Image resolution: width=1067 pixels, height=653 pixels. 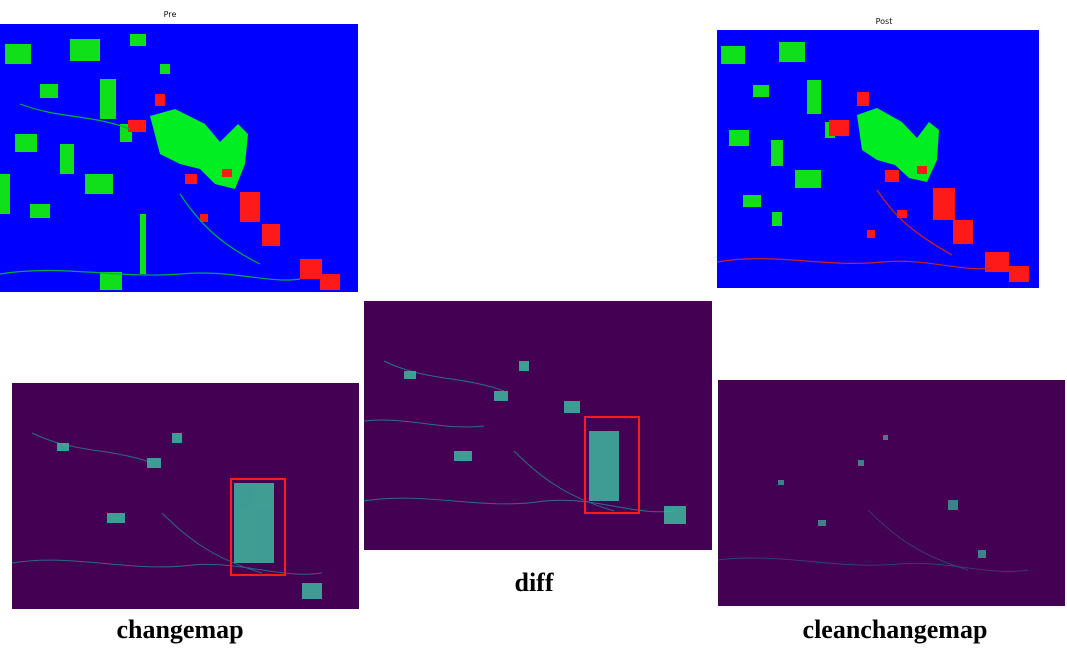 I want to click on changemap-map, so click(x=185, y=496).